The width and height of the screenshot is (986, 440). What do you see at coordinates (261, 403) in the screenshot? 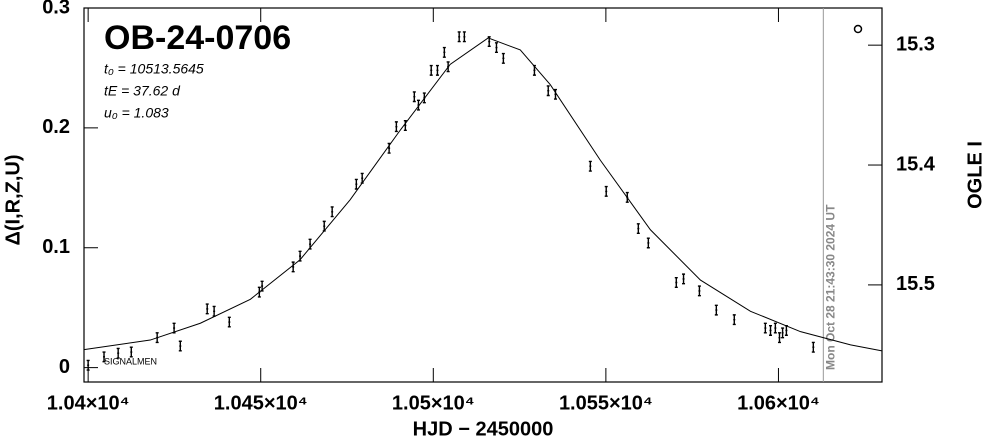
I see `x-tick-label: 1.045×10⁴` at bounding box center [261, 403].